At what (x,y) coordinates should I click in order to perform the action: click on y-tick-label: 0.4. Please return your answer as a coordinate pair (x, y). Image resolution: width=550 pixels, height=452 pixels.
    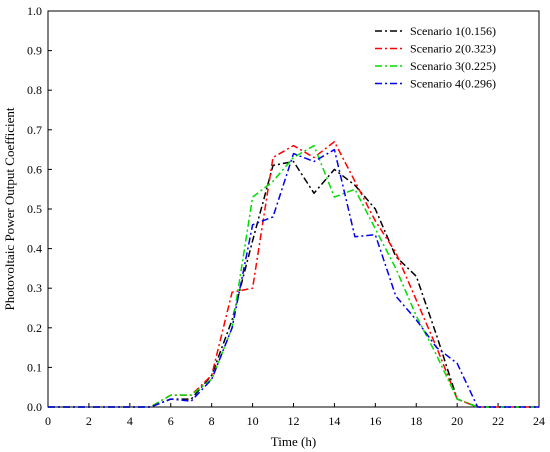
    Looking at the image, I should click on (34, 249).